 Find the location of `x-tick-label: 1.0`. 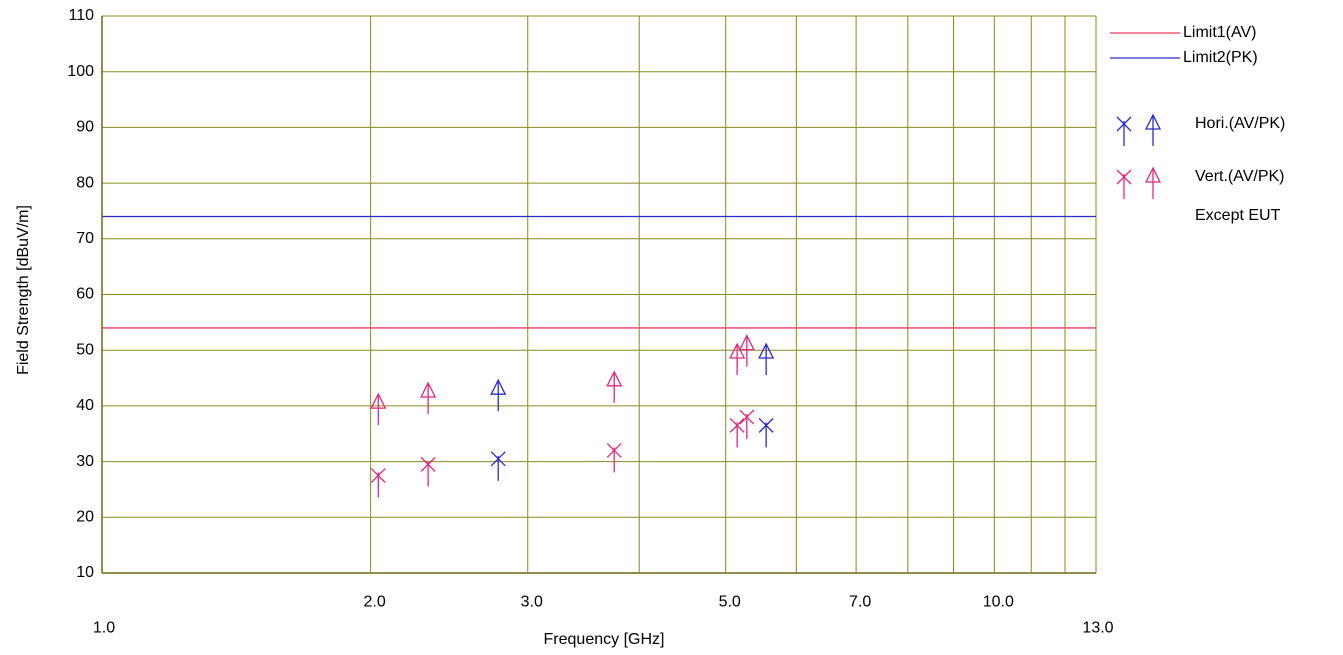

x-tick-label: 1.0 is located at coordinates (104, 627).